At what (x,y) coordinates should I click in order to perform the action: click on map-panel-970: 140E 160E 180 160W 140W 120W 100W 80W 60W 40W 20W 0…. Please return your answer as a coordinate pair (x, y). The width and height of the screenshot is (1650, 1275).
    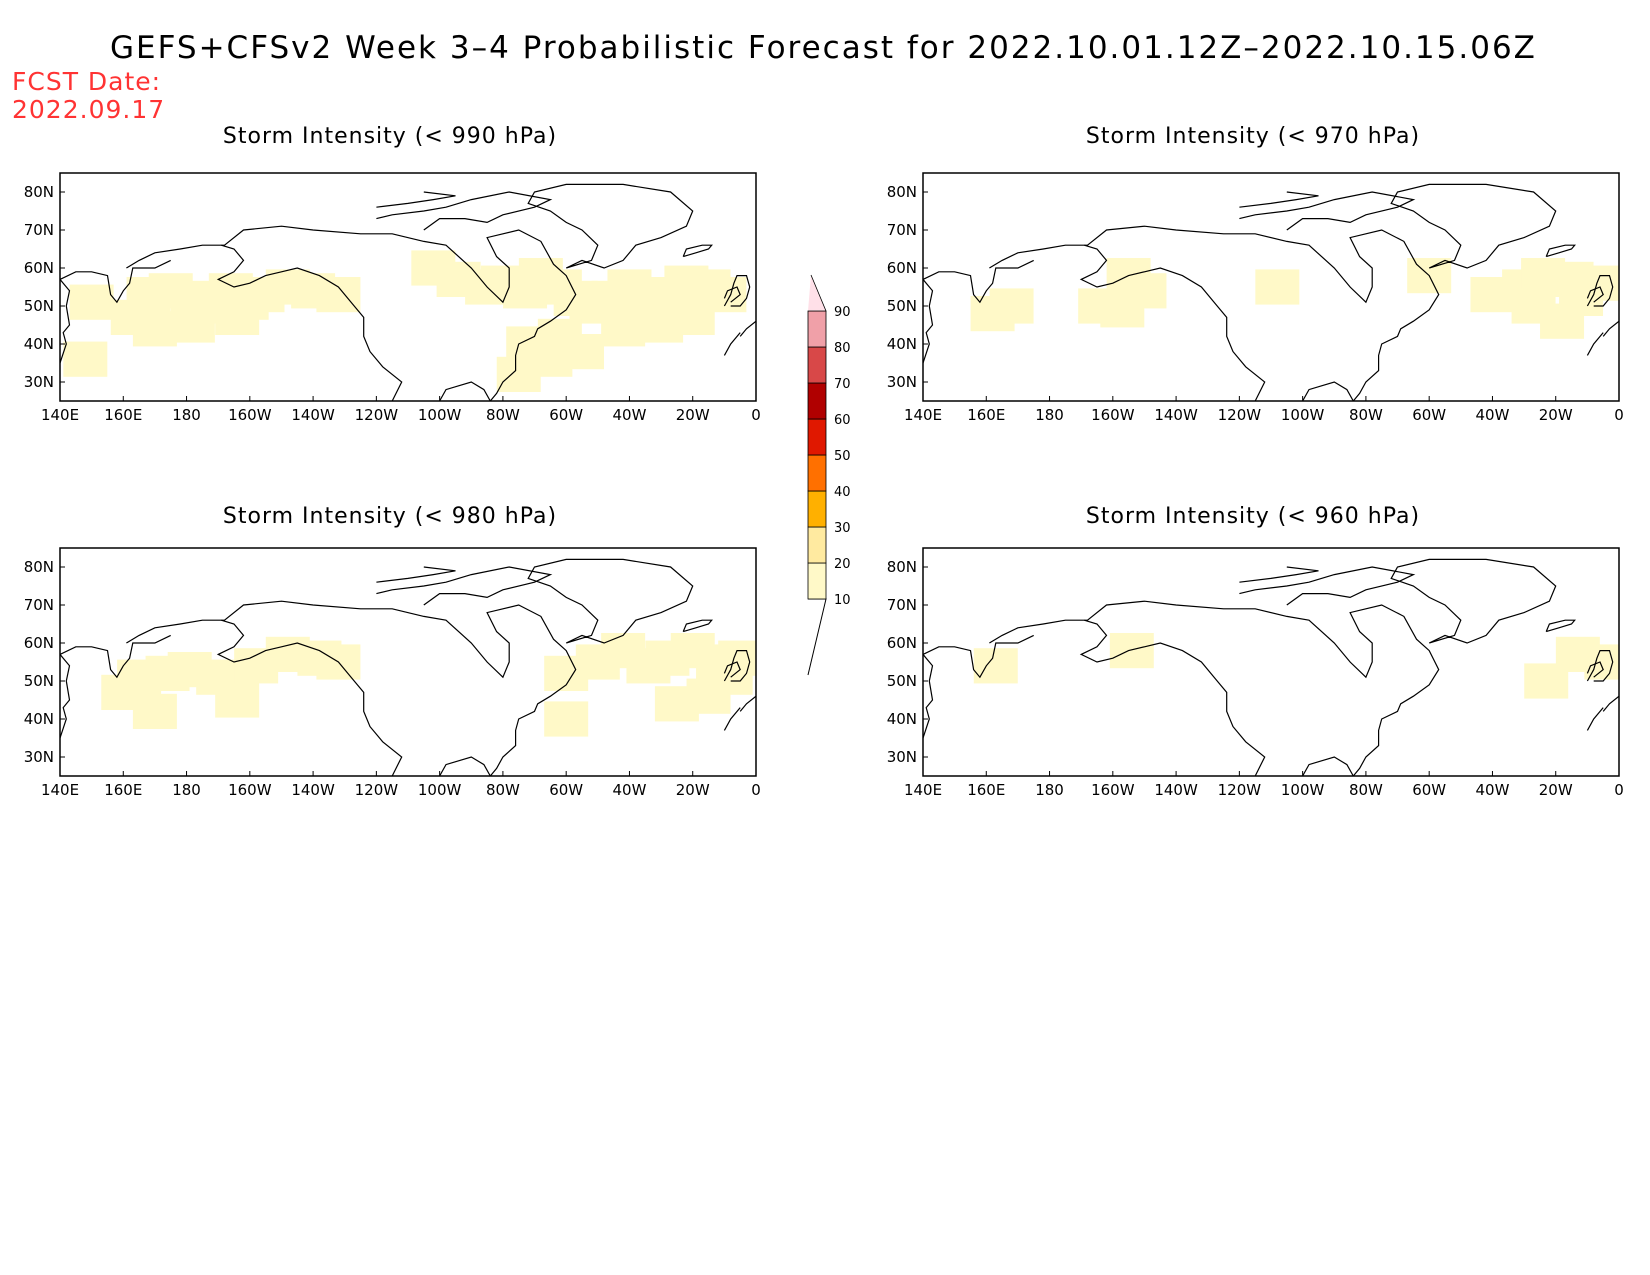
    Looking at the image, I should click on (1255, 298).